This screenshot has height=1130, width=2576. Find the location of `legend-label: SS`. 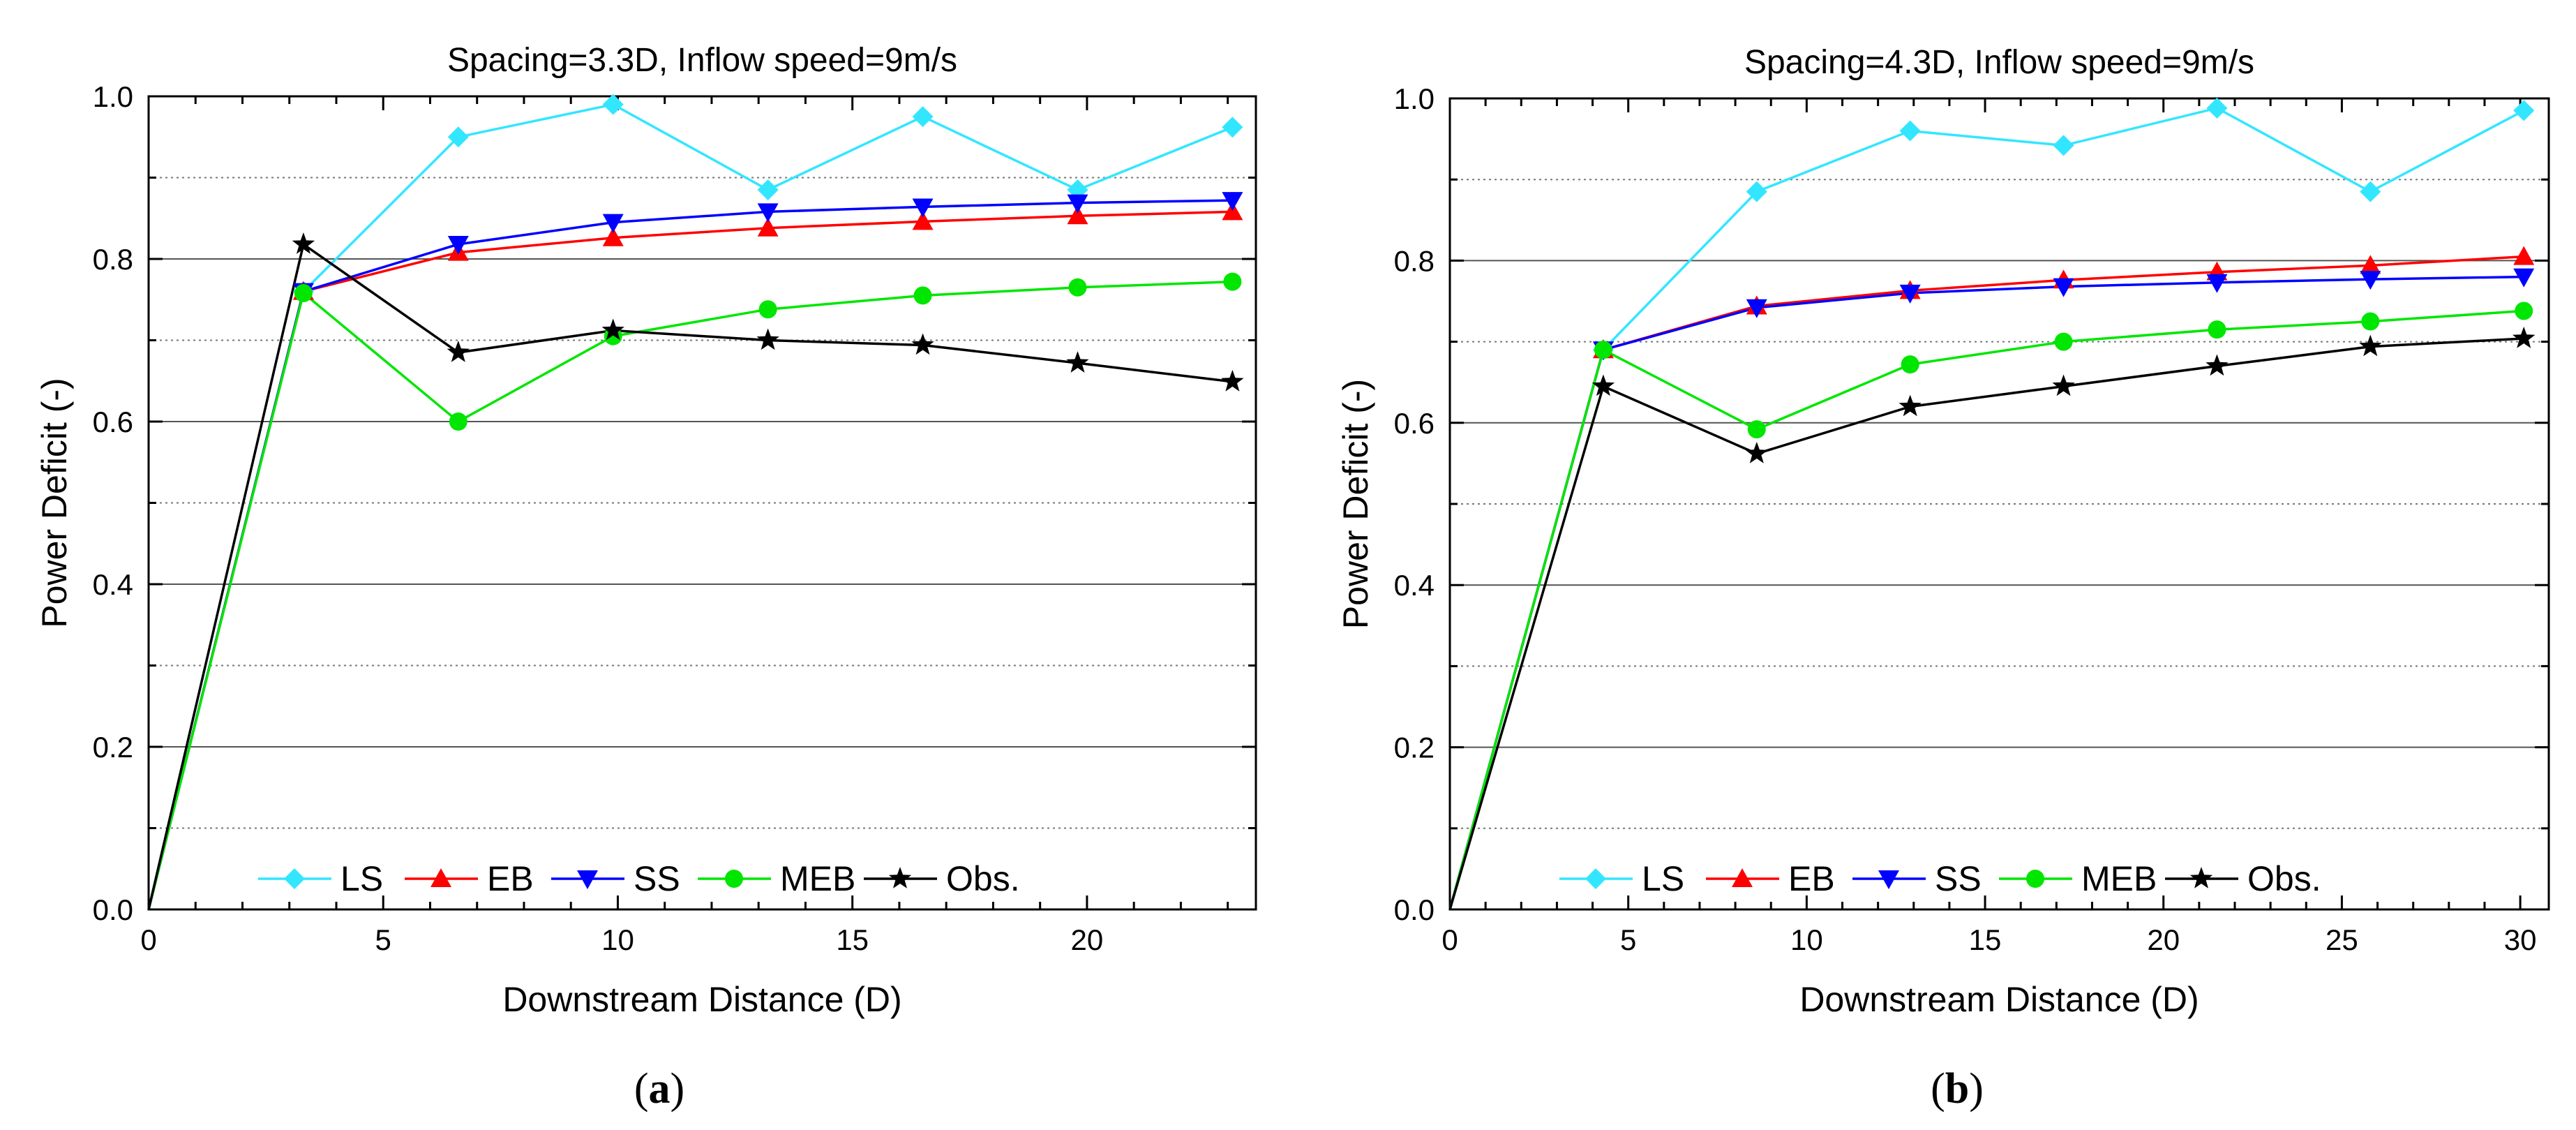

legend-label: SS is located at coordinates (657, 878).